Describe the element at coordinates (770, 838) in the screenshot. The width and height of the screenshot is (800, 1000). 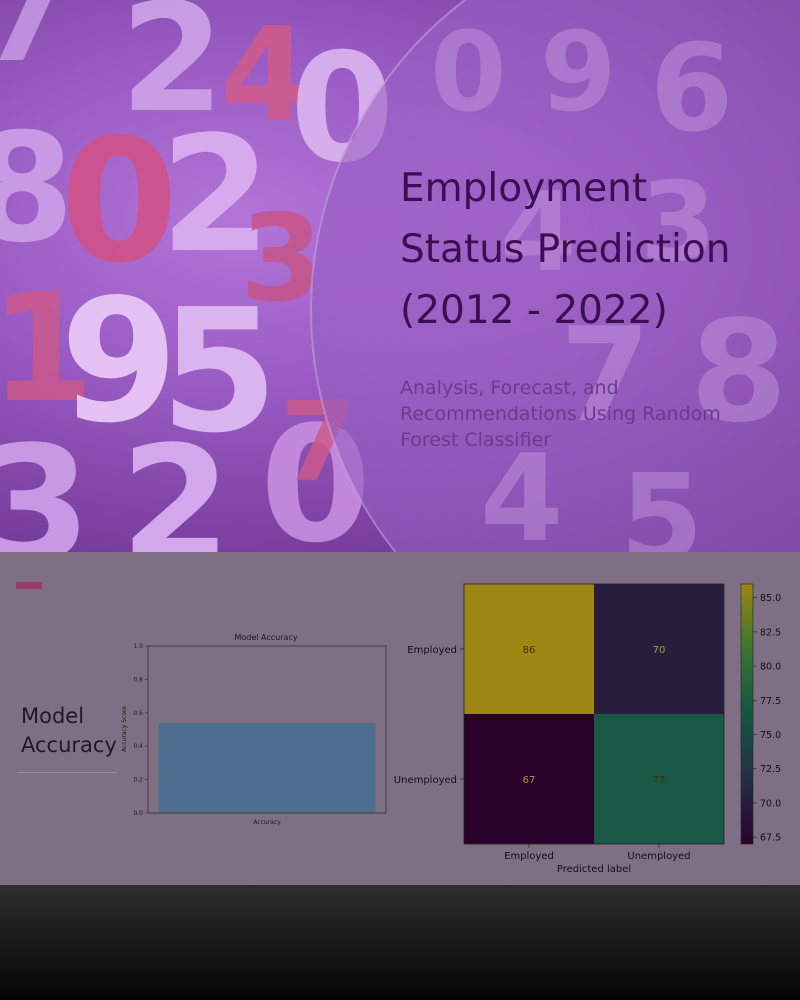
I see `colorbar-tick-label: 67.5` at that location.